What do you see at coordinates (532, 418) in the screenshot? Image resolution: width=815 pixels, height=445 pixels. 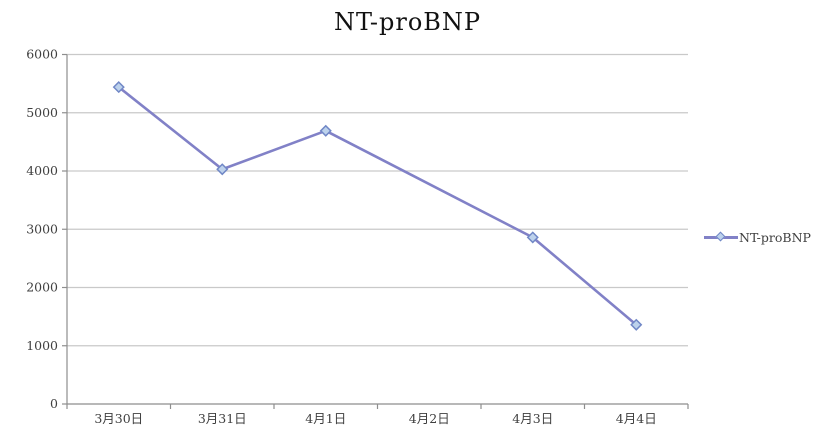 I see `x-tick-label: 4月3日` at bounding box center [532, 418].